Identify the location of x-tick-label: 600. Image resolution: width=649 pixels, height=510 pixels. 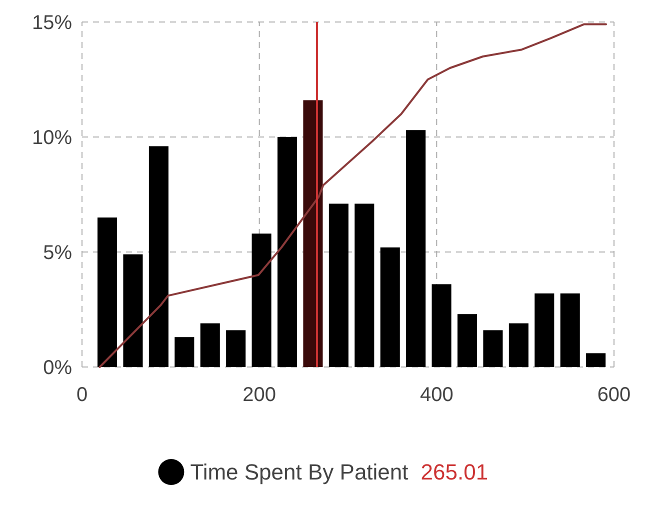
(614, 395).